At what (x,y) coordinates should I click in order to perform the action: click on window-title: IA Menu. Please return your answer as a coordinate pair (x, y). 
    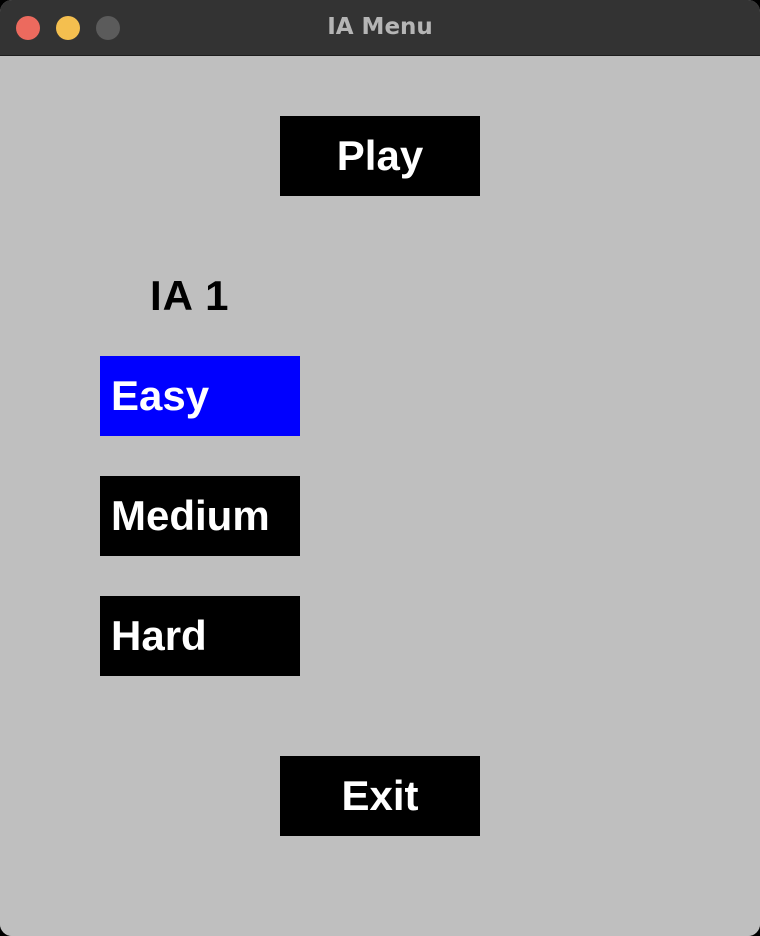
    Looking at the image, I should click on (380, 27).